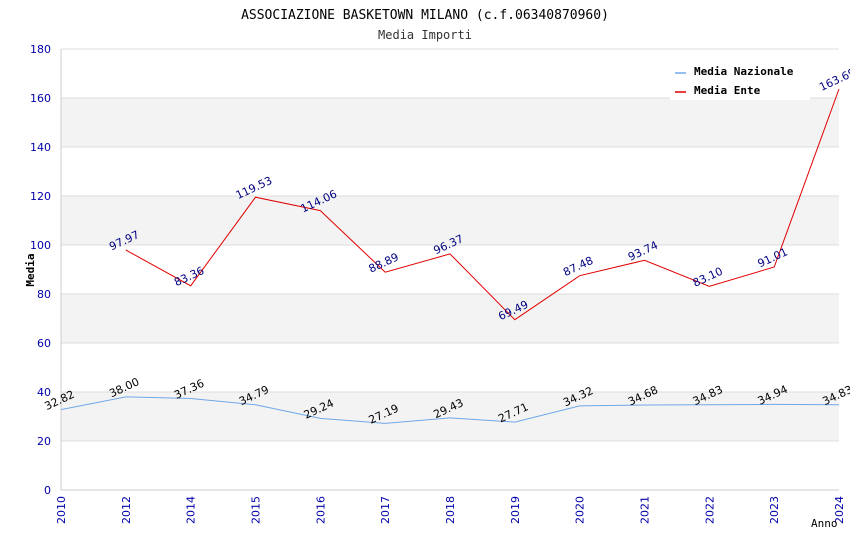 The width and height of the screenshot is (850, 550). What do you see at coordinates (774, 510) in the screenshot?
I see `x-tick-label: 2023` at bounding box center [774, 510].